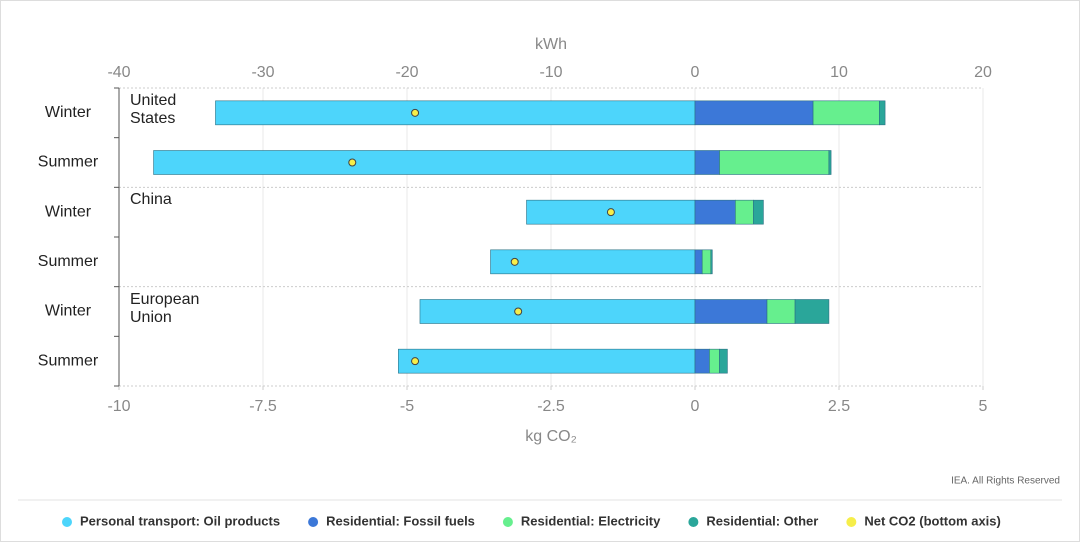 The width and height of the screenshot is (1080, 542). Describe the element at coordinates (932, 520) in the screenshot. I see `legend-label: Net CO2 (bottom axis)` at that location.